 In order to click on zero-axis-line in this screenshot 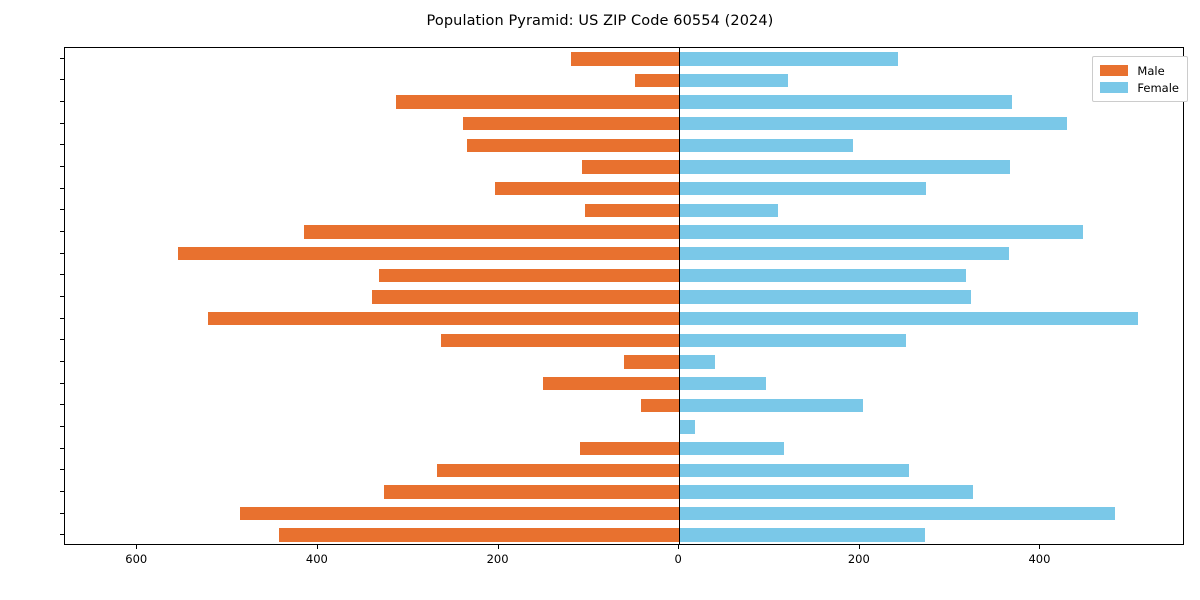, I will do `click(680, 296)`.